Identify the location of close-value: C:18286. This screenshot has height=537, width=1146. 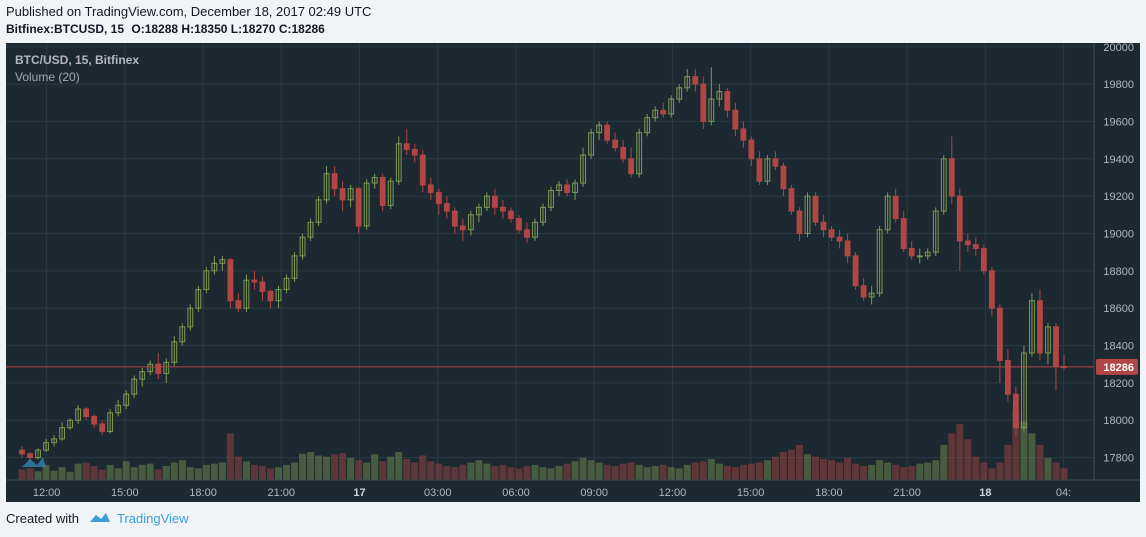
(301, 29).